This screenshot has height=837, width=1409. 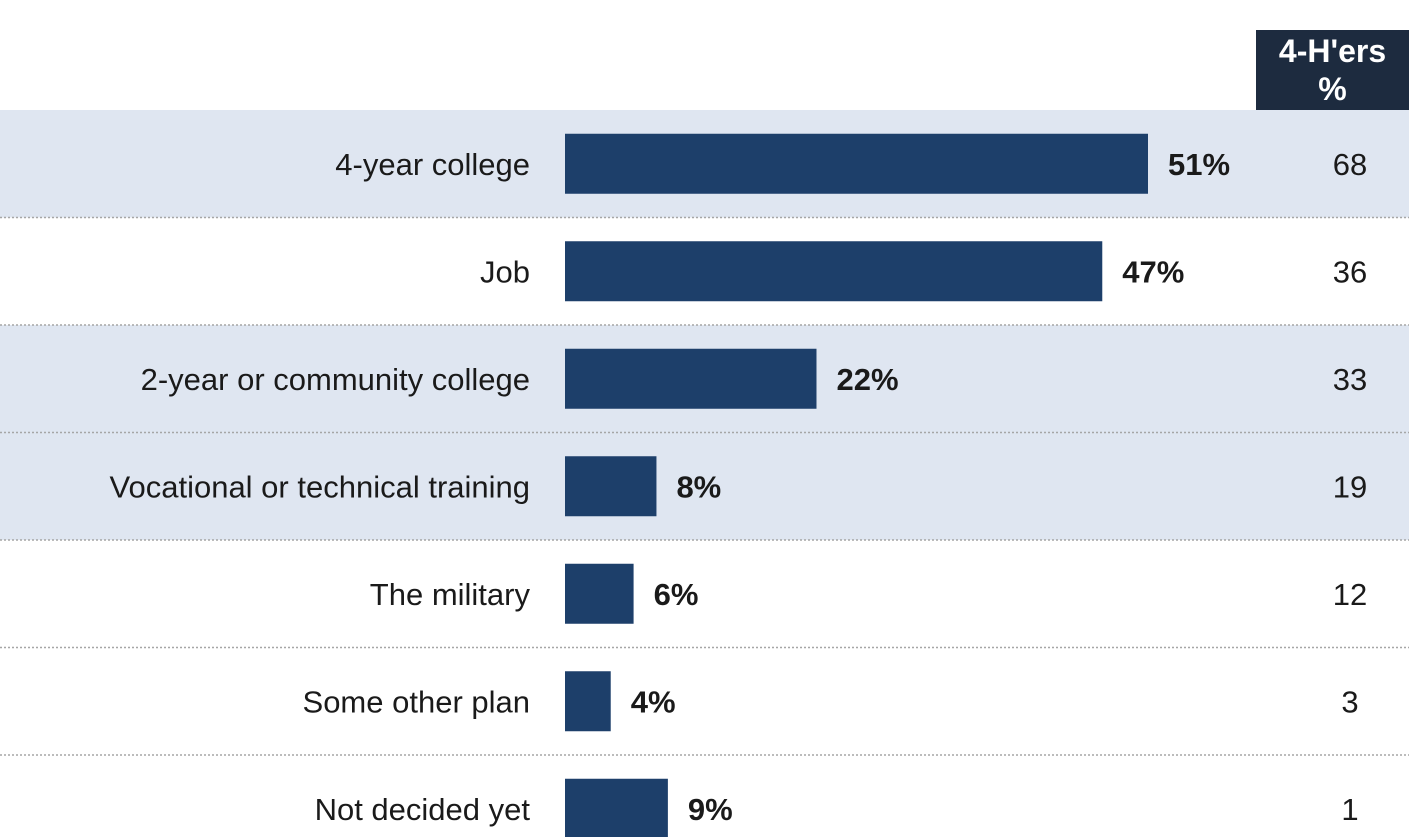 I want to click on category-label: The military, so click(x=450, y=594).